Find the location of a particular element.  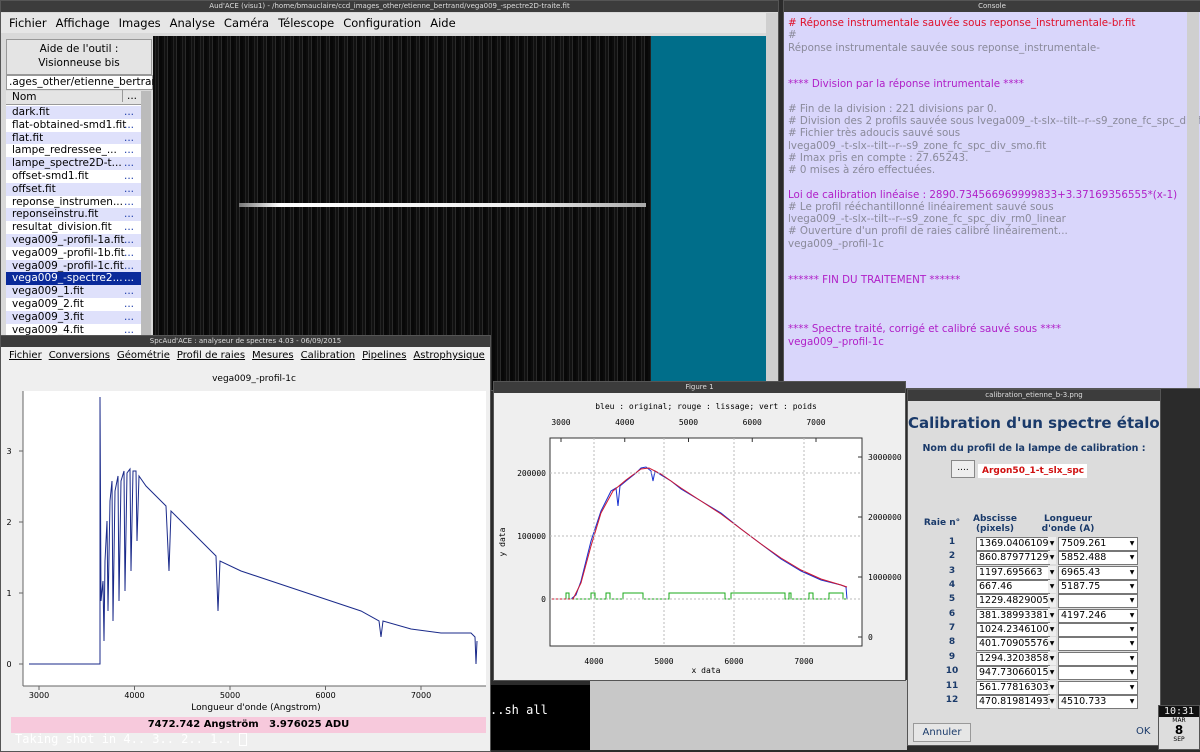

menu-item: Configuration is located at coordinates (382, 23).